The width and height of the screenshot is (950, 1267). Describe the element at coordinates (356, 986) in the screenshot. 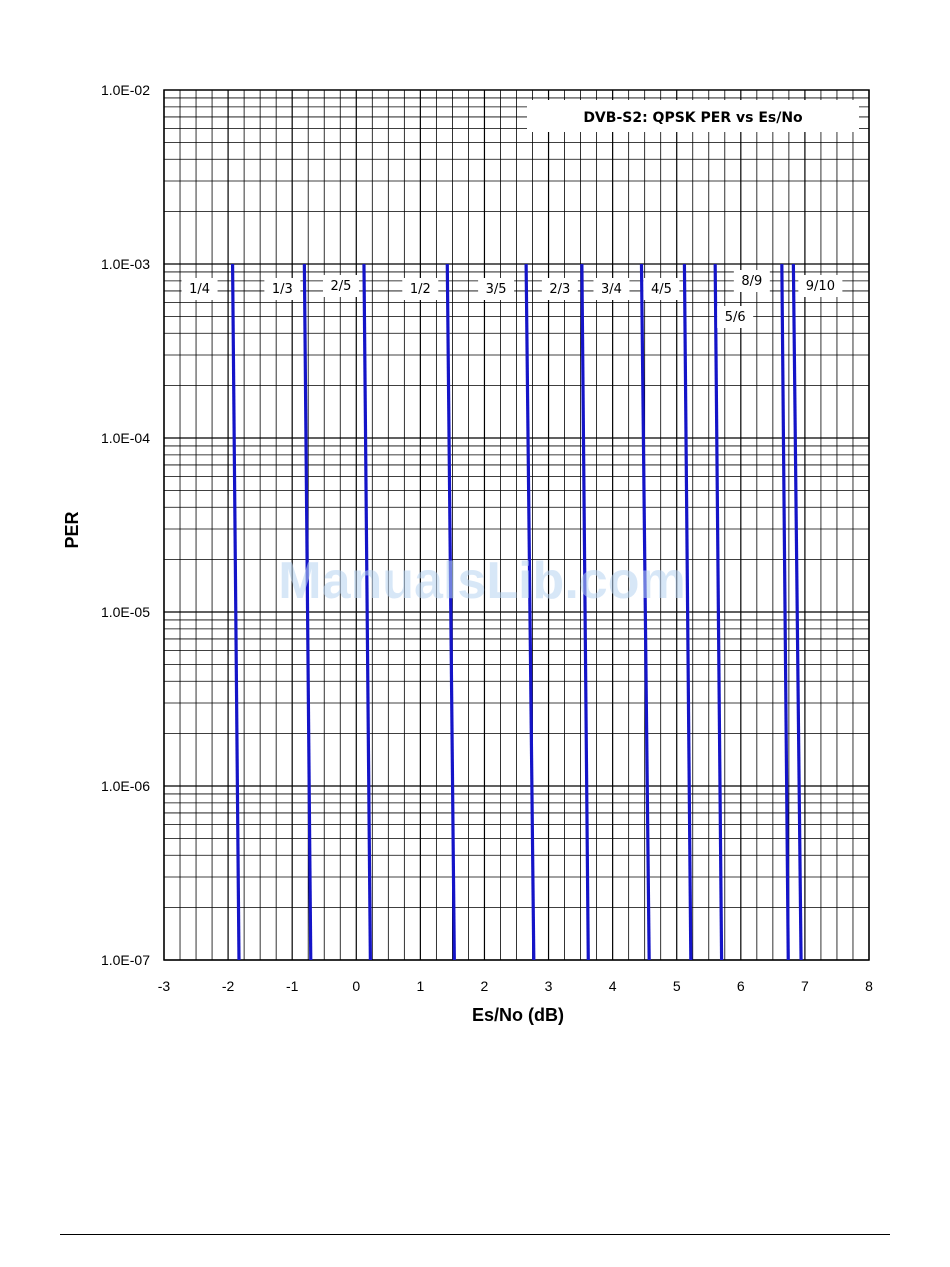

I see `x-tick-label: 0` at that location.